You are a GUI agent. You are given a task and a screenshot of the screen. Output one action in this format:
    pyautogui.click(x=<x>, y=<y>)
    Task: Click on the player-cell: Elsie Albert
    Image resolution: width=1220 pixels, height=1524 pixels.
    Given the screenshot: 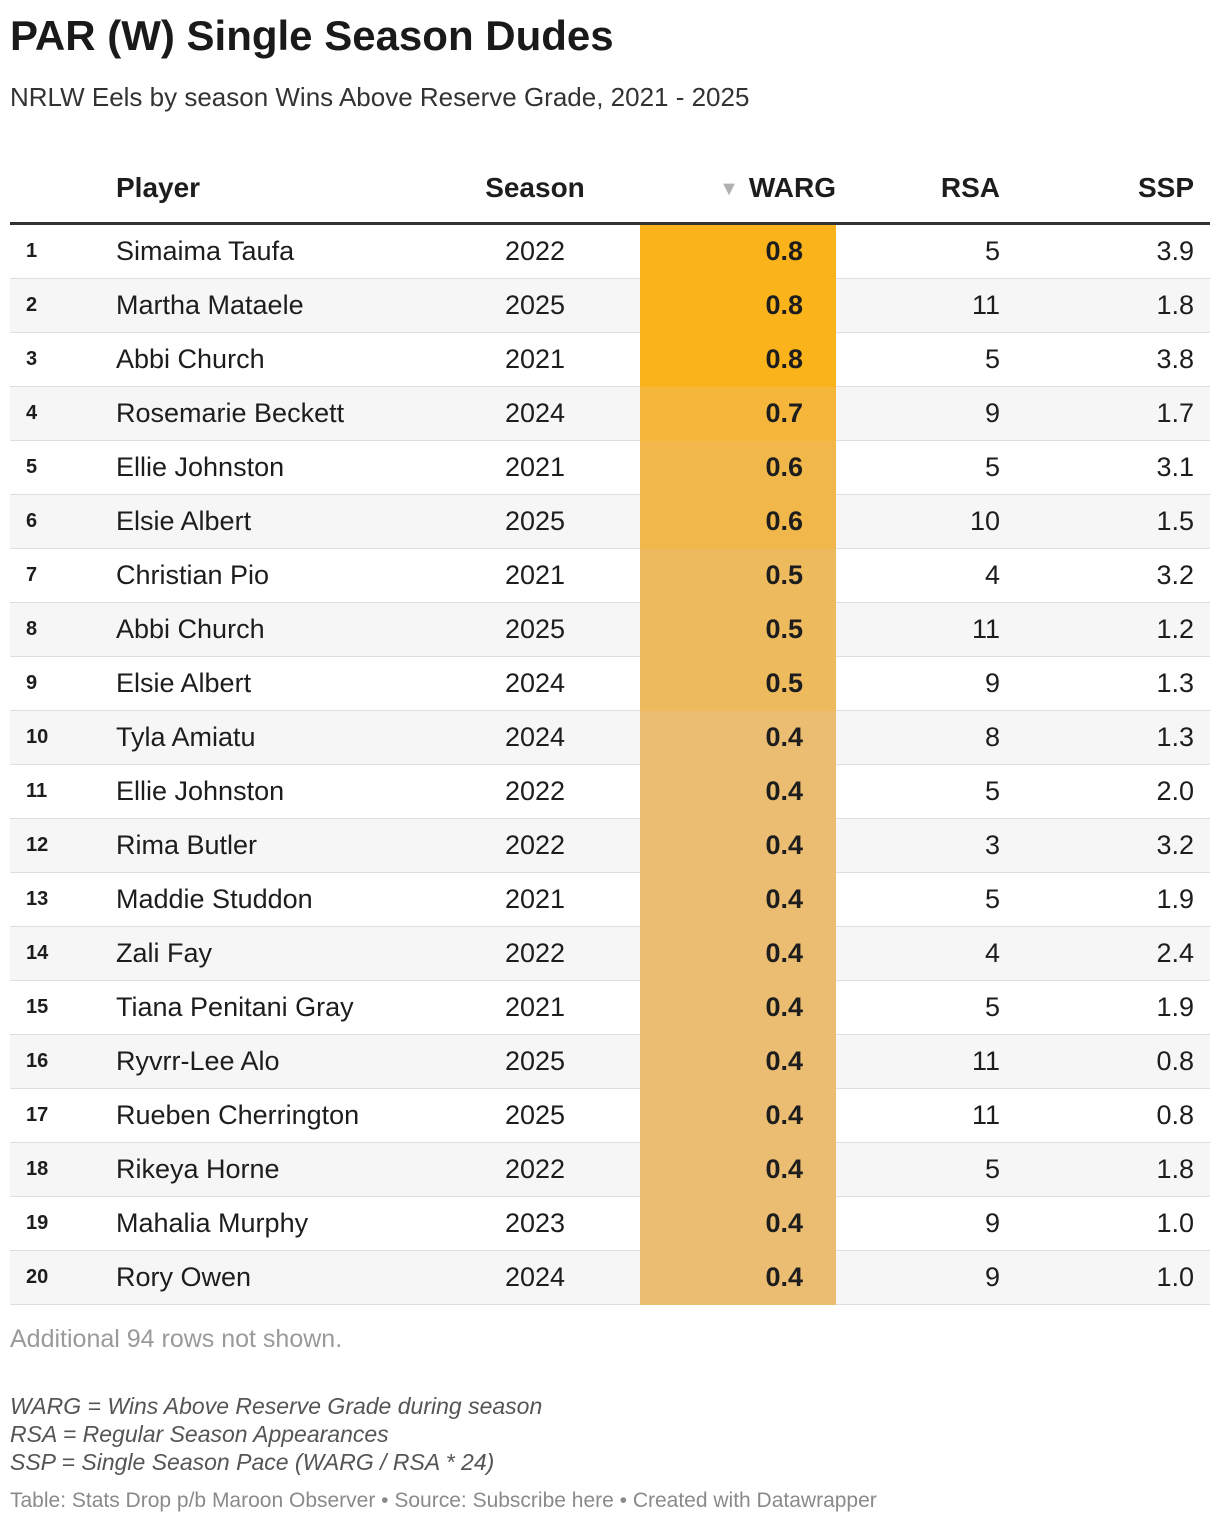 What is the action you would take?
    pyautogui.click(x=184, y=683)
    